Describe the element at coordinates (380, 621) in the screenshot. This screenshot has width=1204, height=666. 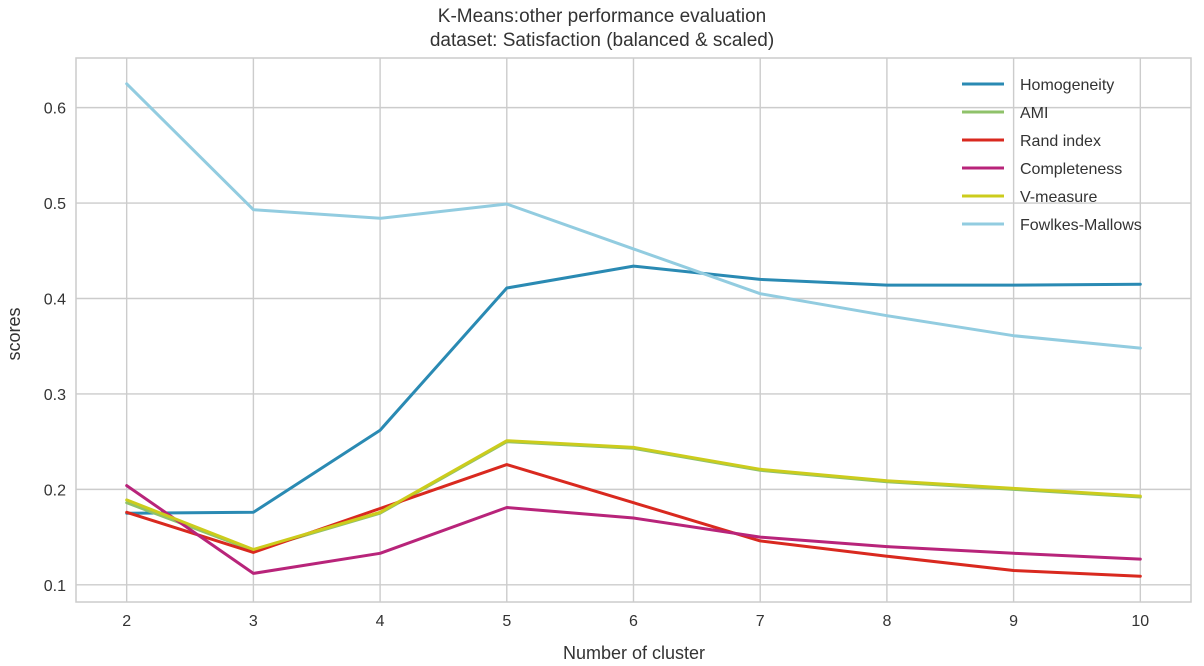
I see `x-tick-label: 4` at that location.